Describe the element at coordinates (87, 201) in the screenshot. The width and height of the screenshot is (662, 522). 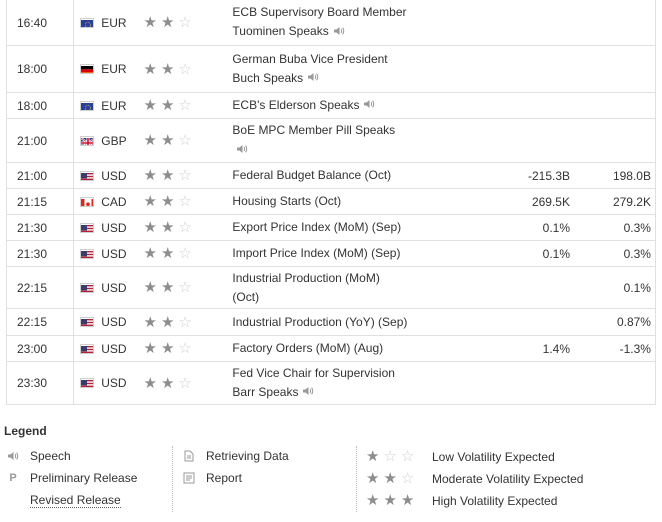
I see `ca-flag-icon` at that location.